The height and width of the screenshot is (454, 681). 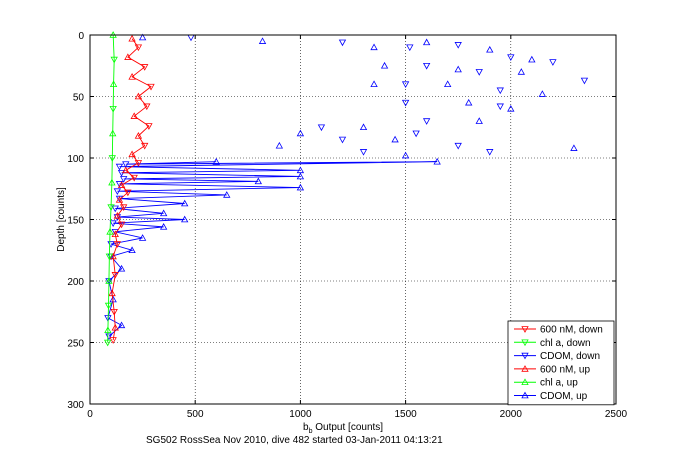 What do you see at coordinates (75, 282) in the screenshot?
I see `y-tick-label: 200` at bounding box center [75, 282].